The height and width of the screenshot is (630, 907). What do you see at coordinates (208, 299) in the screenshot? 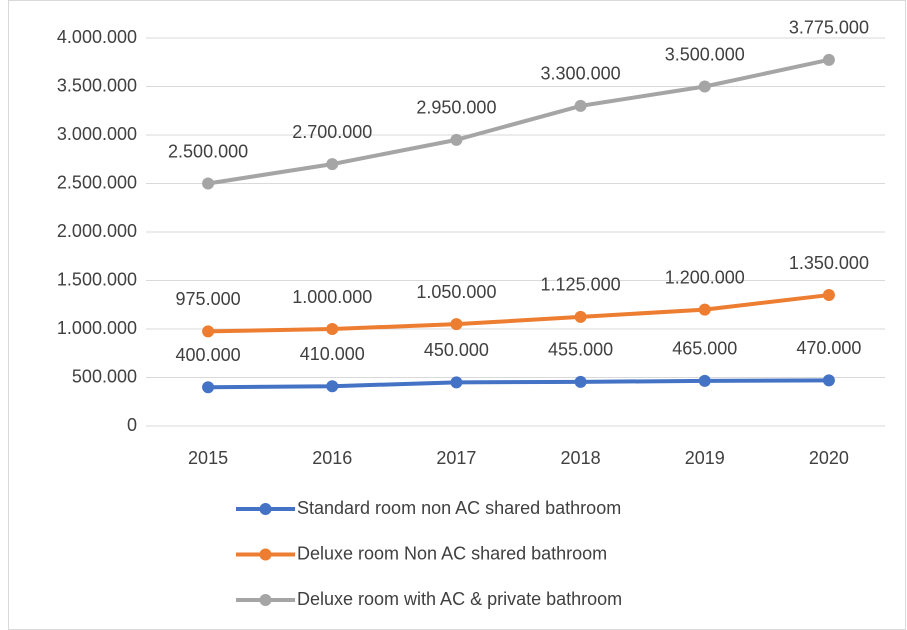
I see `data-label: 975.000` at bounding box center [208, 299].